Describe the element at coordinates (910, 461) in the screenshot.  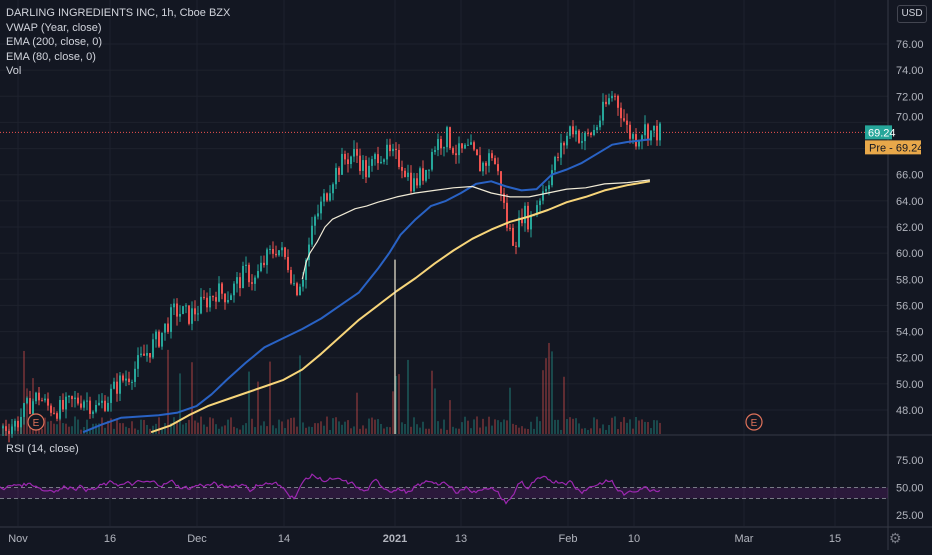
I see `rsi-axis-tick: 75.00` at that location.